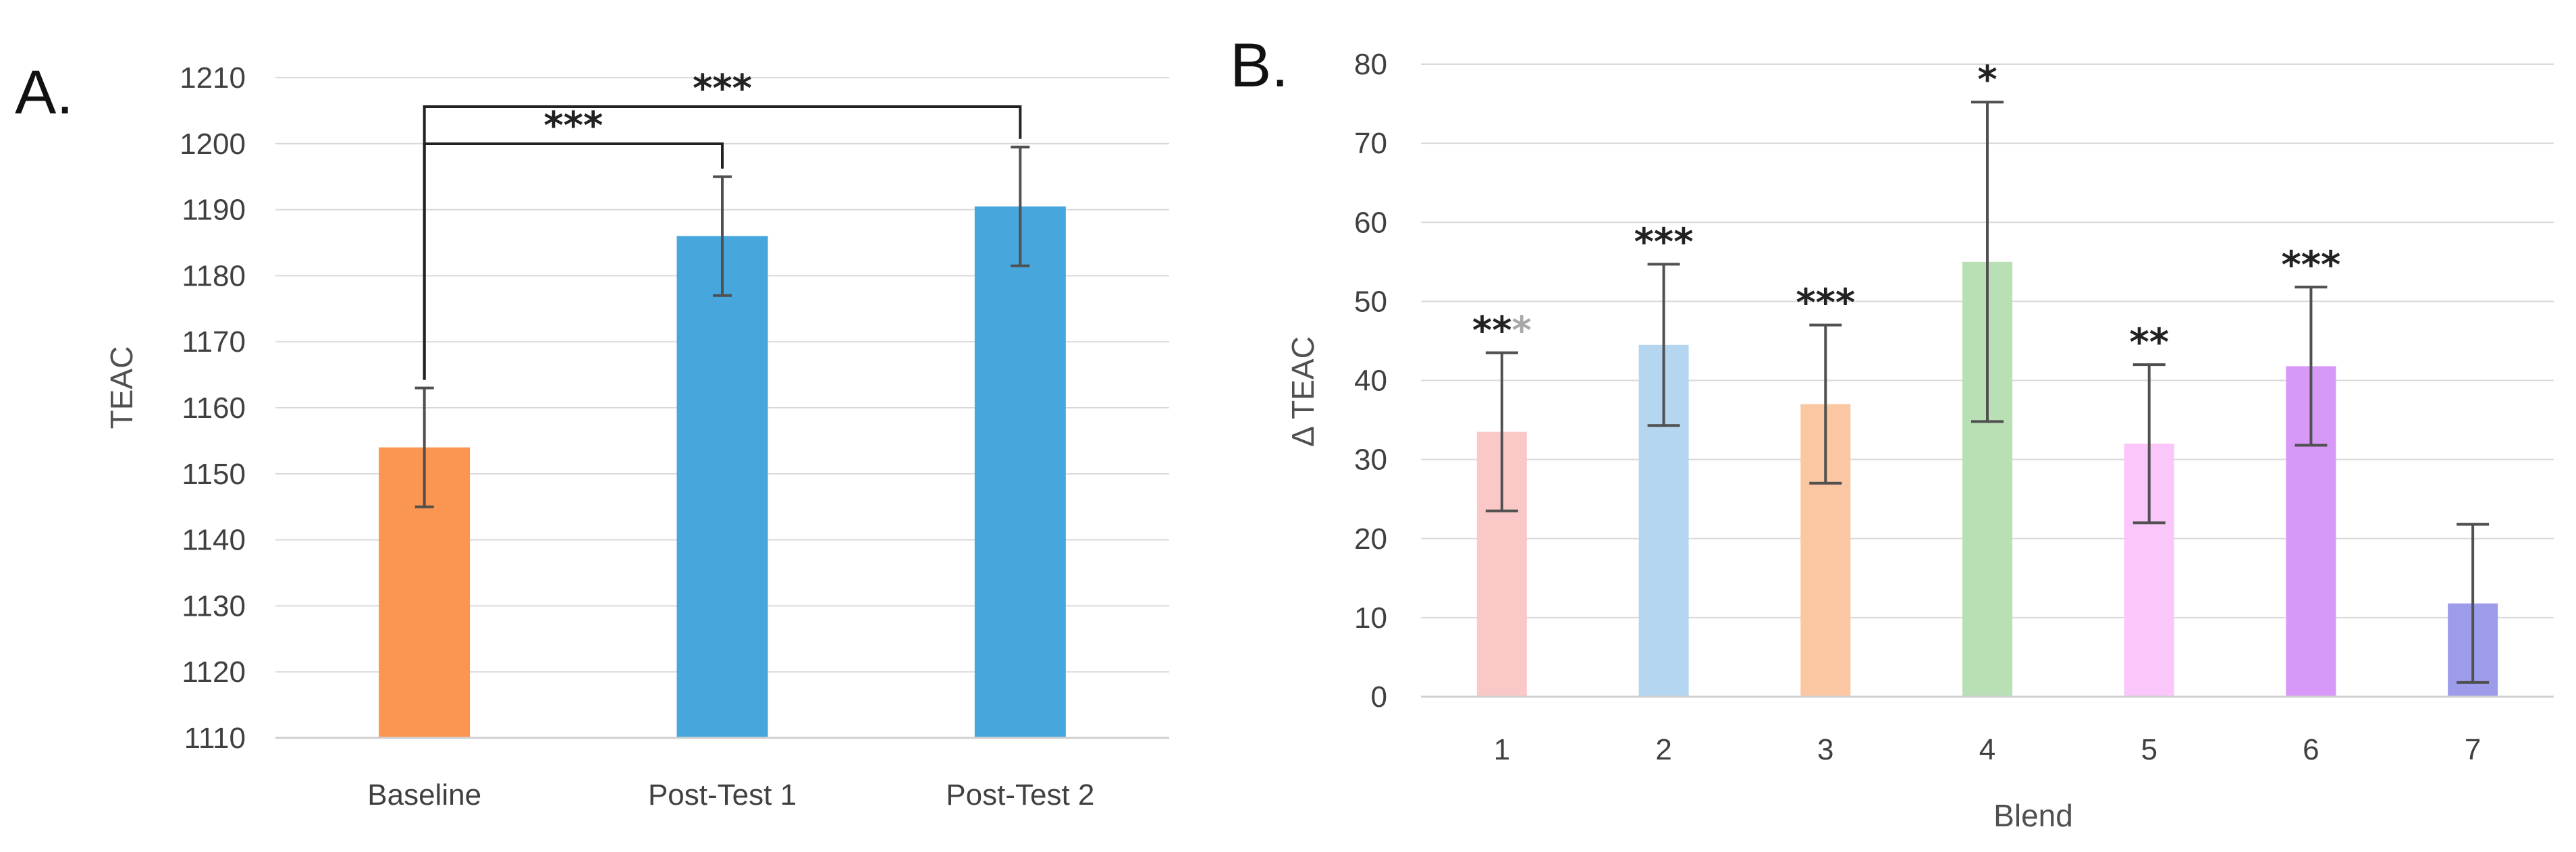 The width and height of the screenshot is (2576, 852). I want to click on panel-b-y-axis-title: Δ TEAC, so click(1302, 391).